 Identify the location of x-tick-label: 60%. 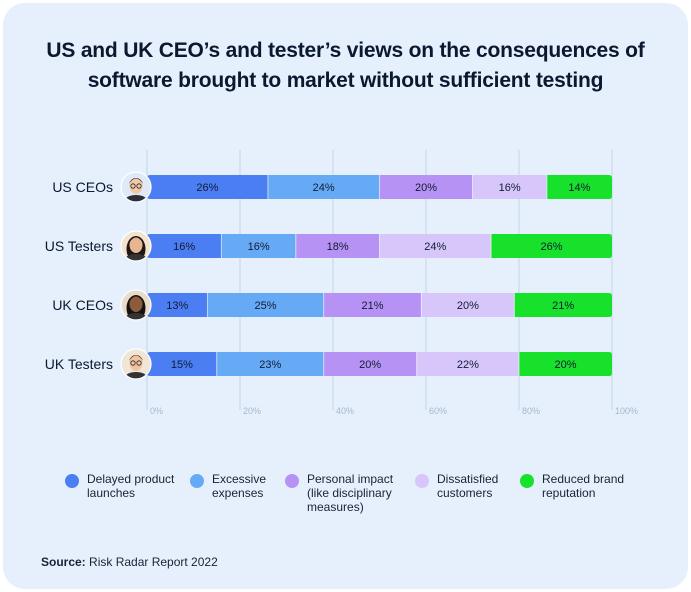
(438, 411).